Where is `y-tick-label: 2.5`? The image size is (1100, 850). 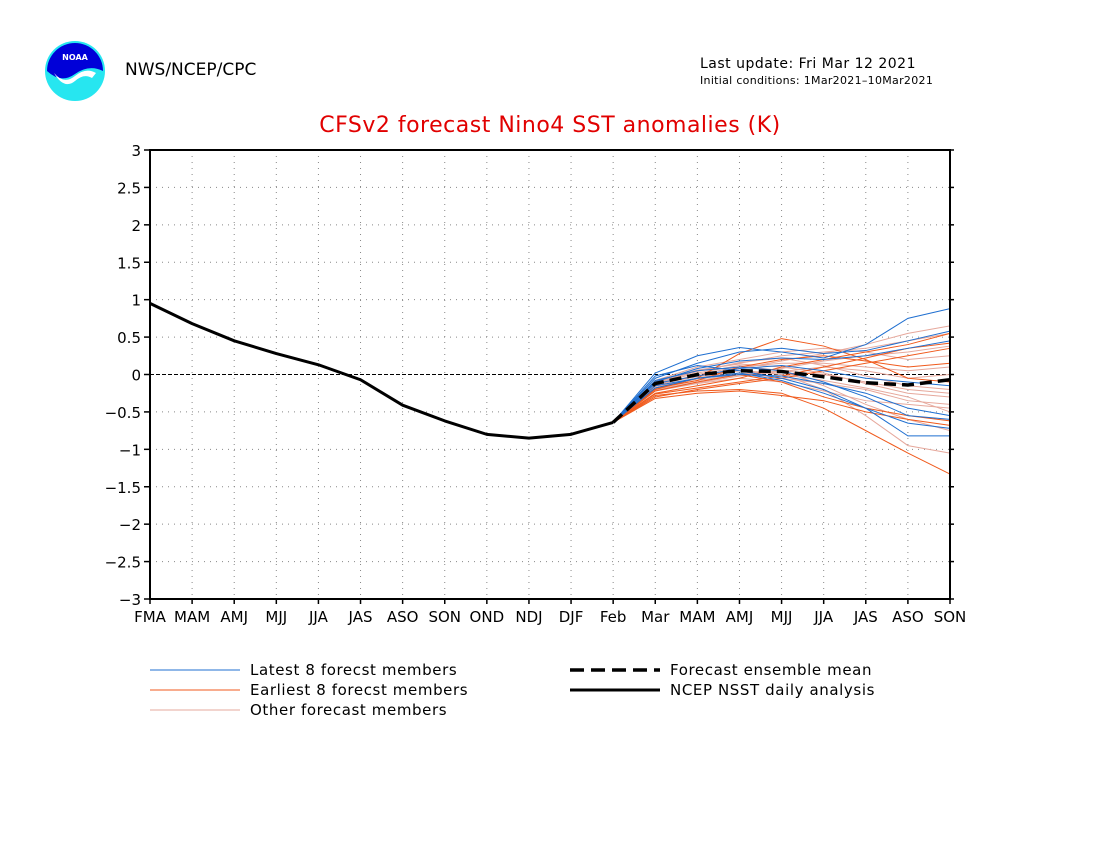
y-tick-label: 2.5 is located at coordinates (129, 188).